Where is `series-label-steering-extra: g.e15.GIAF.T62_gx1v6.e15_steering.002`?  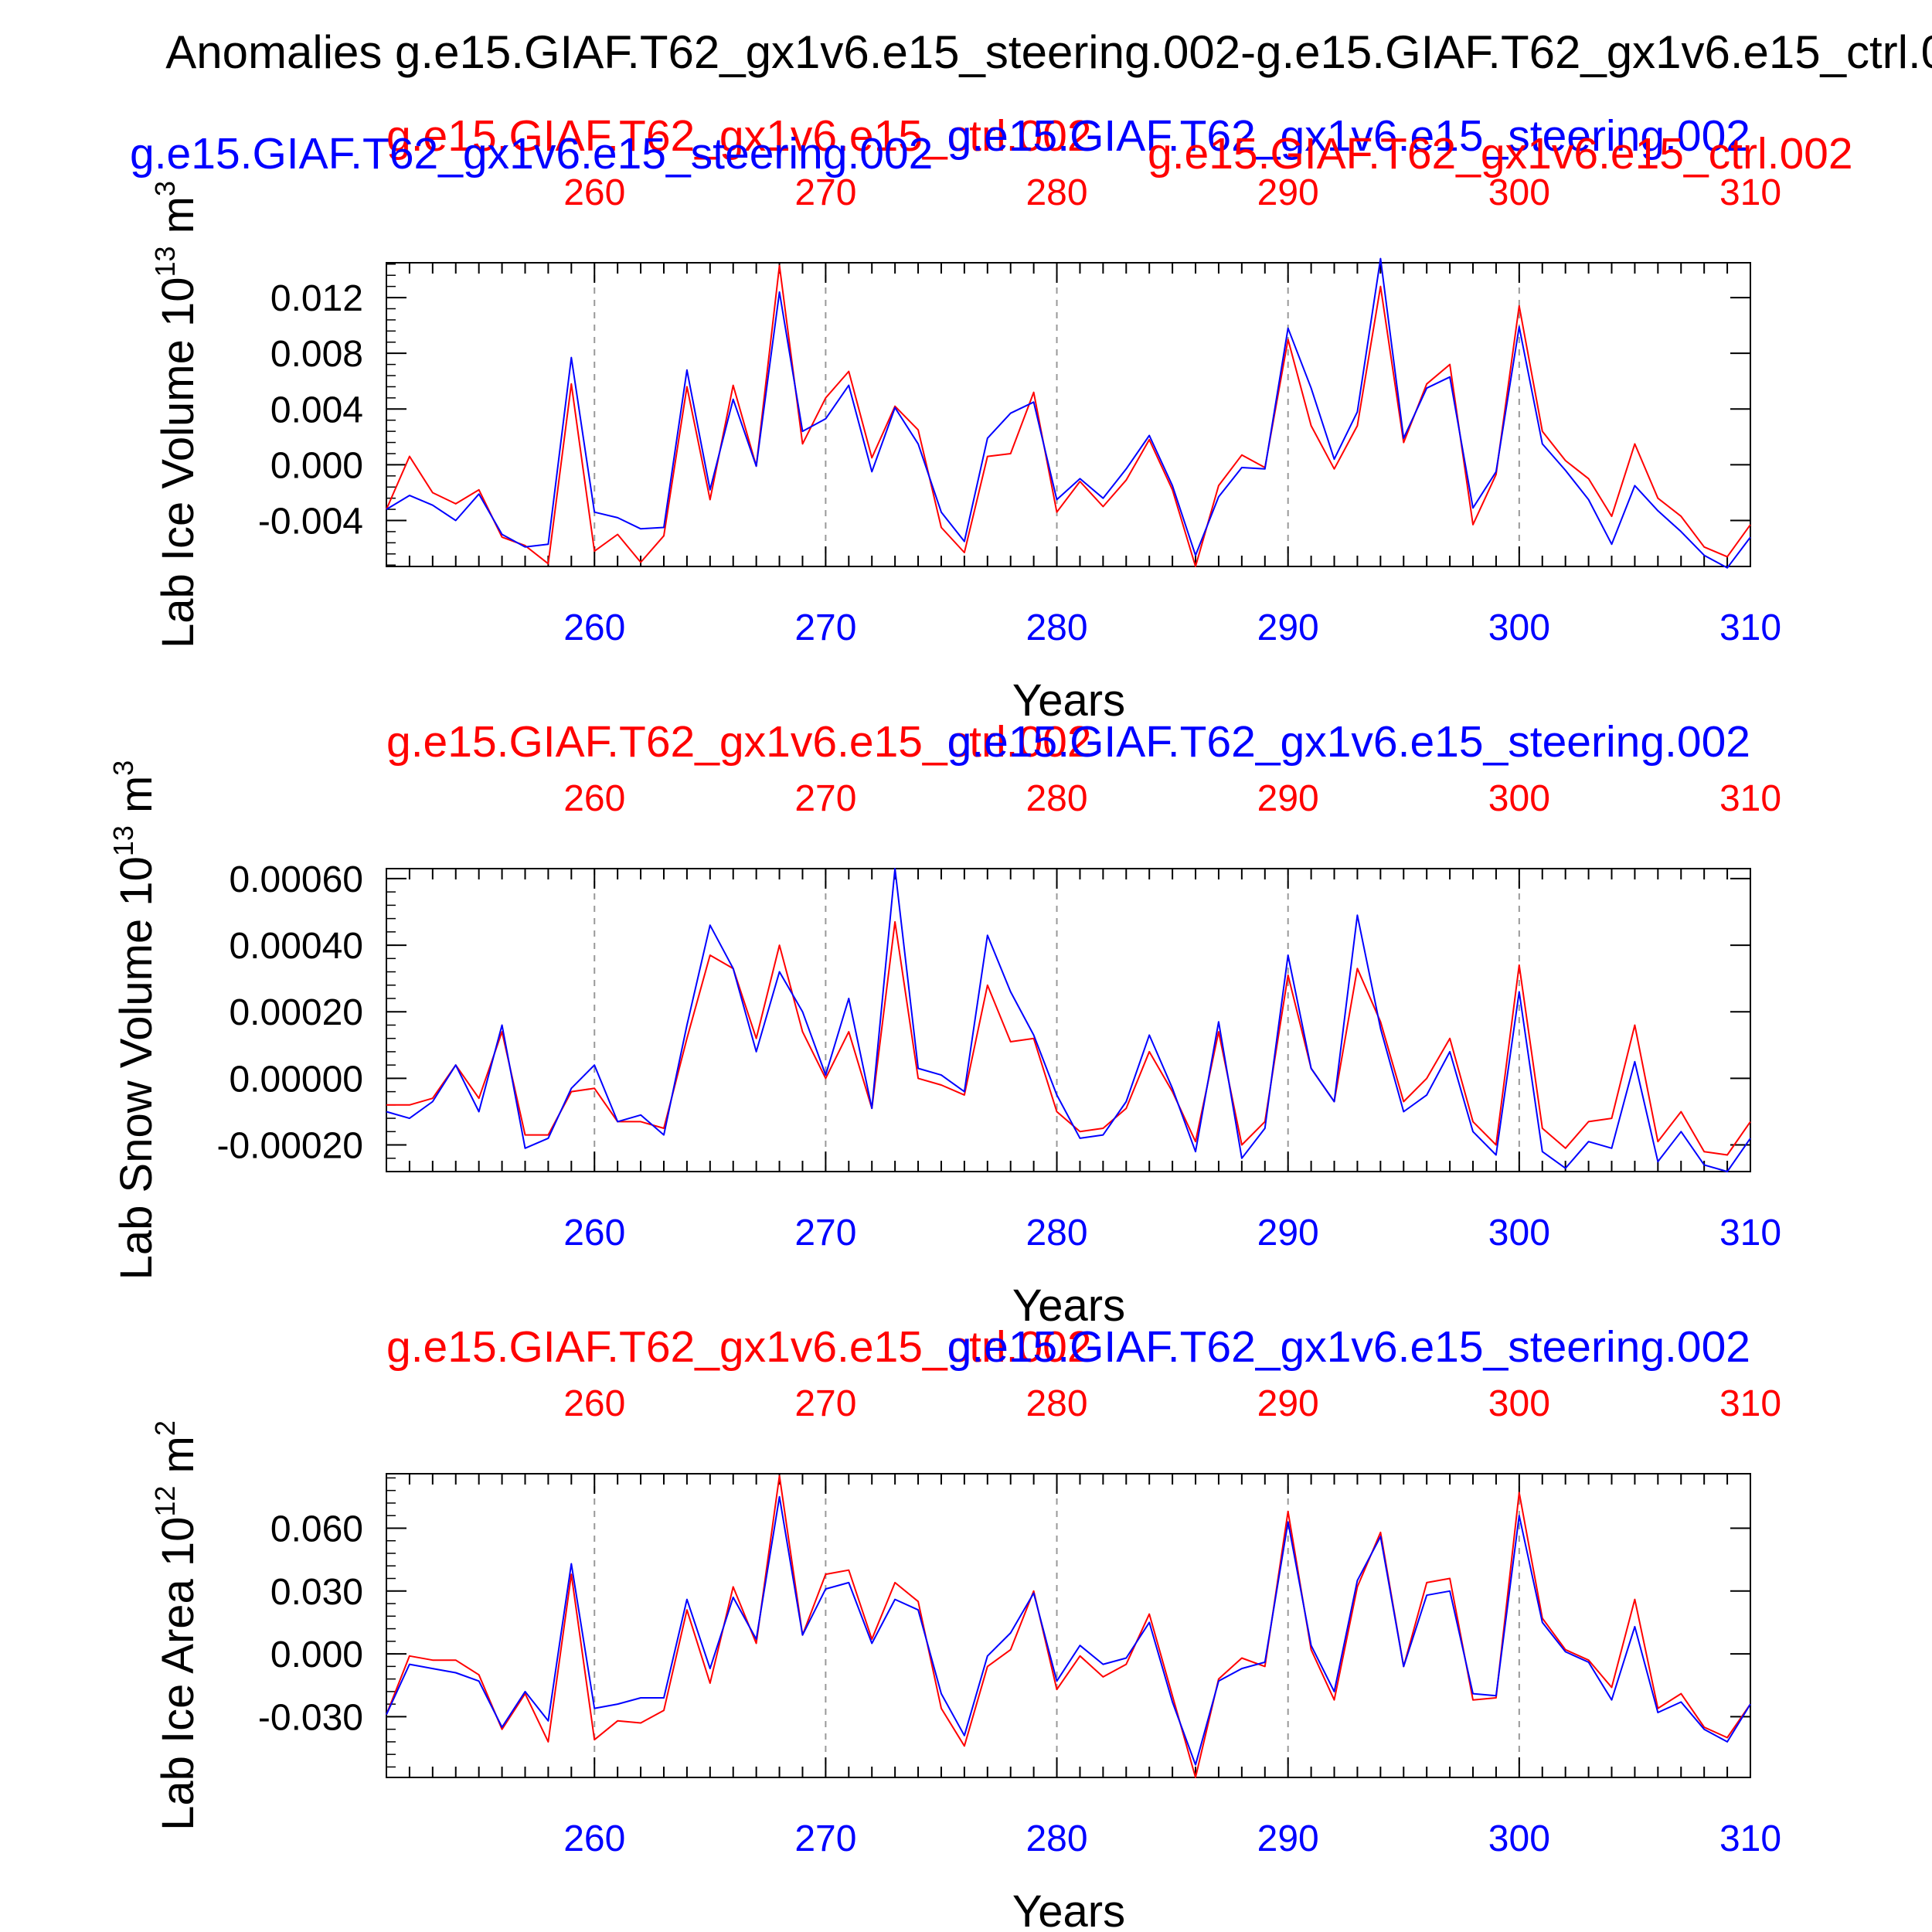 series-label-steering-extra: g.e15.GIAF.T62_gx1v6.e15_steering.002 is located at coordinates (532, 154).